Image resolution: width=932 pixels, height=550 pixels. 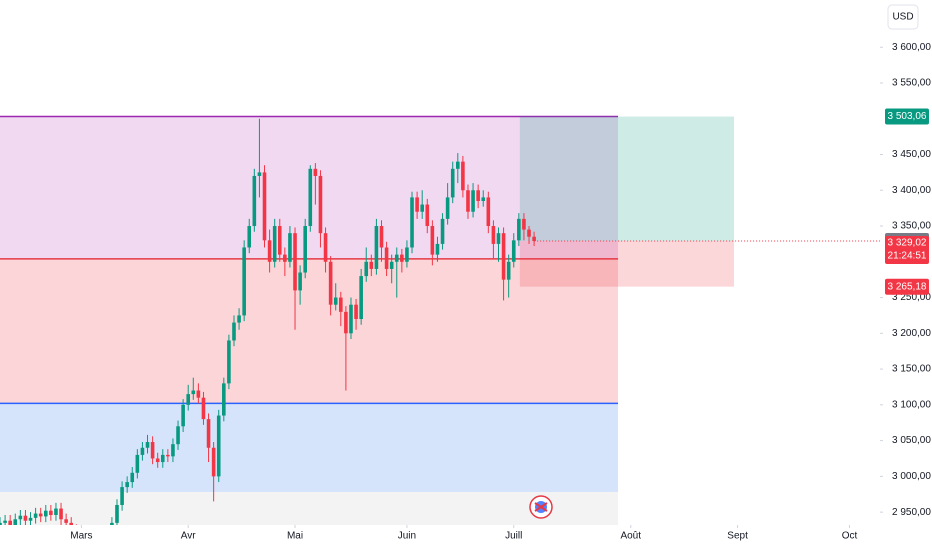 I want to click on currency-button, so click(x=903, y=17).